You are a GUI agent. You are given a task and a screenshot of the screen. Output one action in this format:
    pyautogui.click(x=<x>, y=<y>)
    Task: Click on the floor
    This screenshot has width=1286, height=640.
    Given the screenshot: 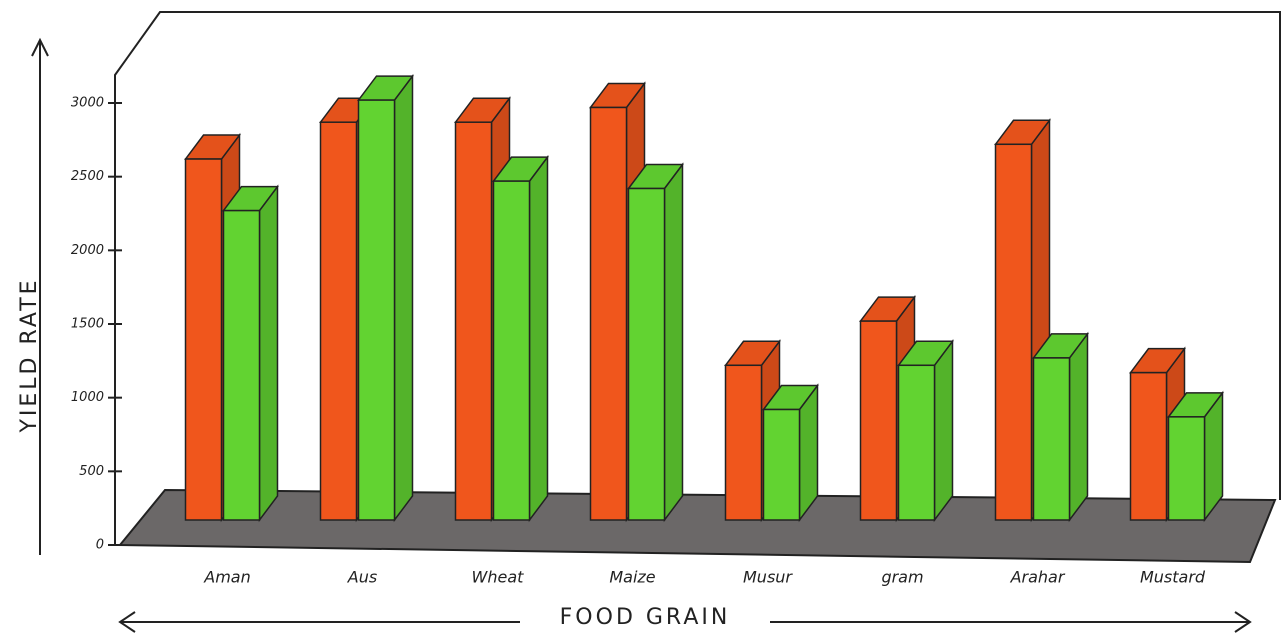 What is the action you would take?
    pyautogui.click(x=697, y=526)
    